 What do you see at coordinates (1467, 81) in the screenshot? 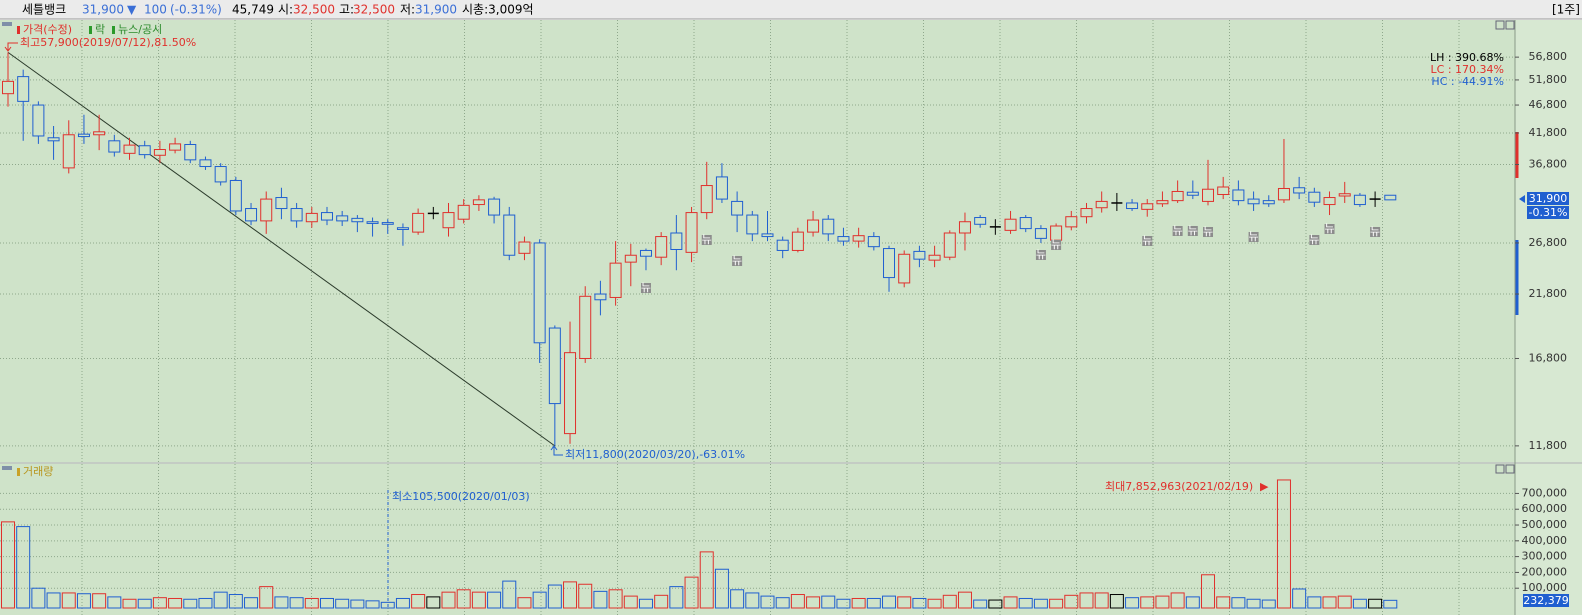
I see `hc-stat: HC : -44.91%` at bounding box center [1467, 81].